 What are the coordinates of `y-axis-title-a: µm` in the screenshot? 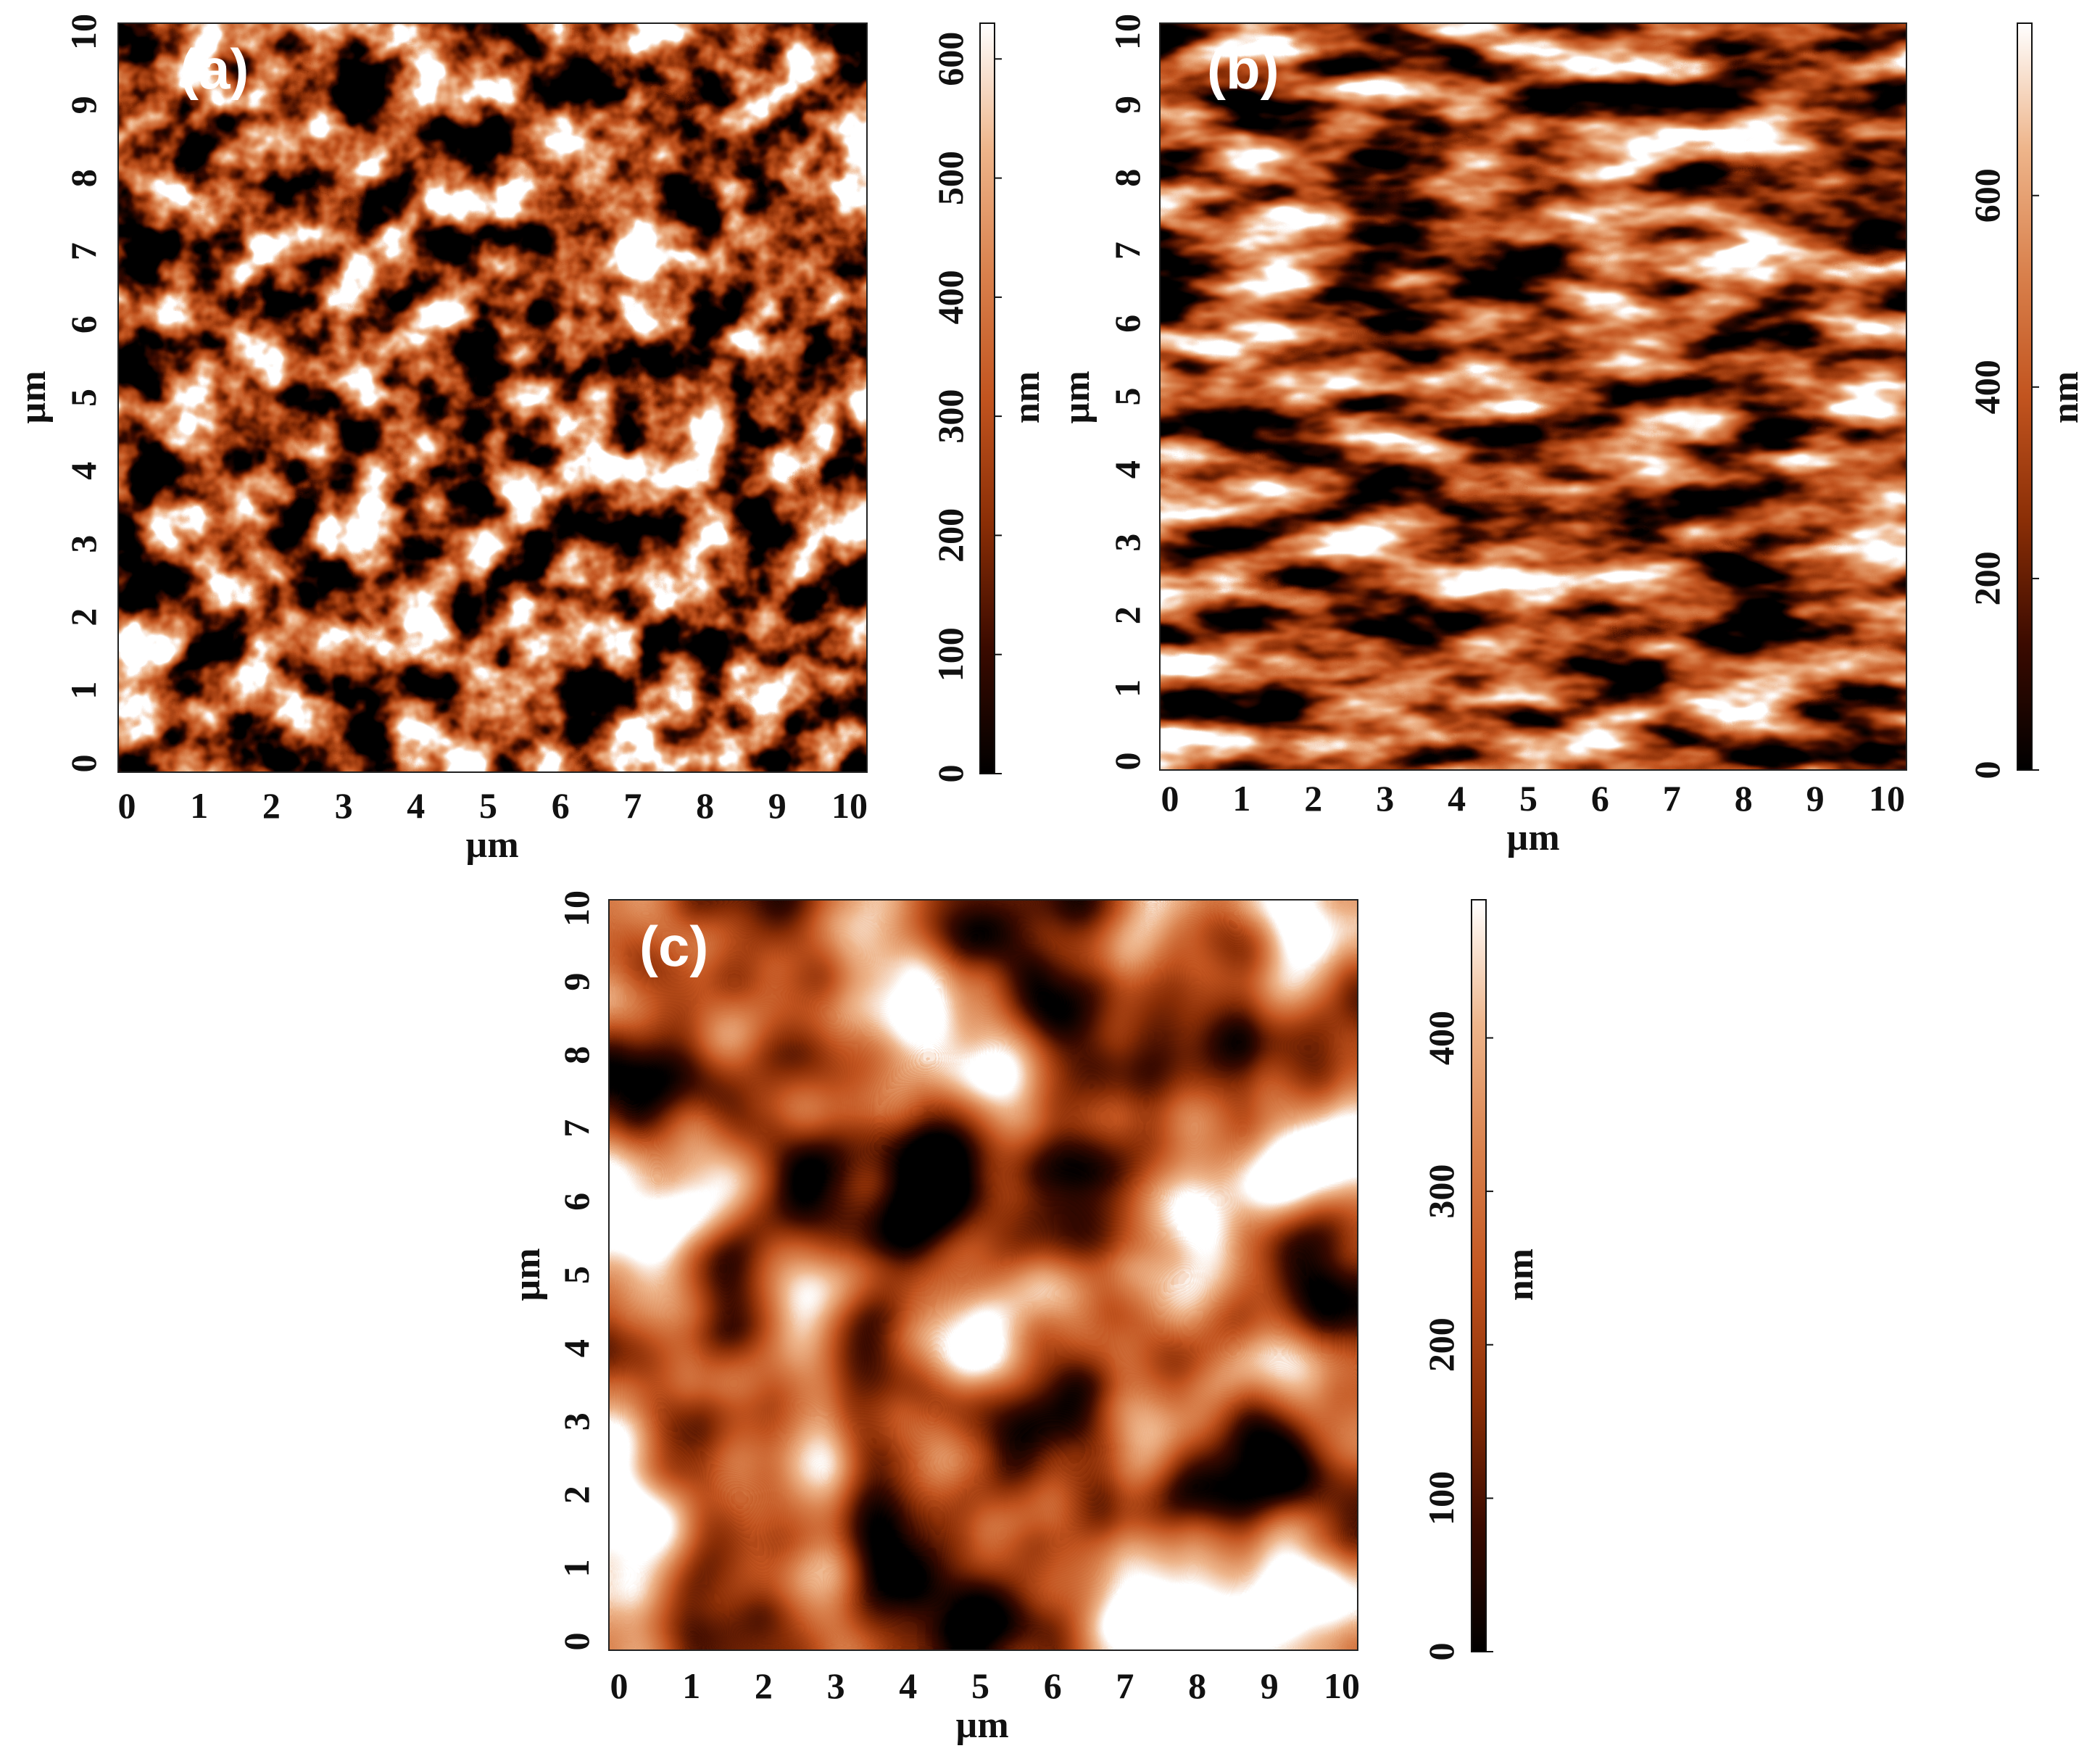 It's located at (33, 397).